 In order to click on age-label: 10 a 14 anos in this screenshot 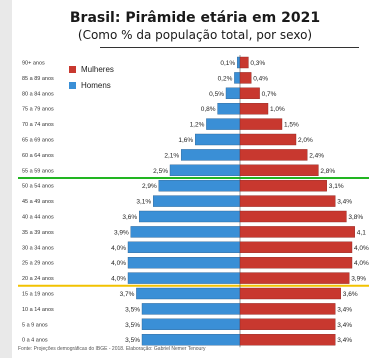, I will do `click(38, 310)`.